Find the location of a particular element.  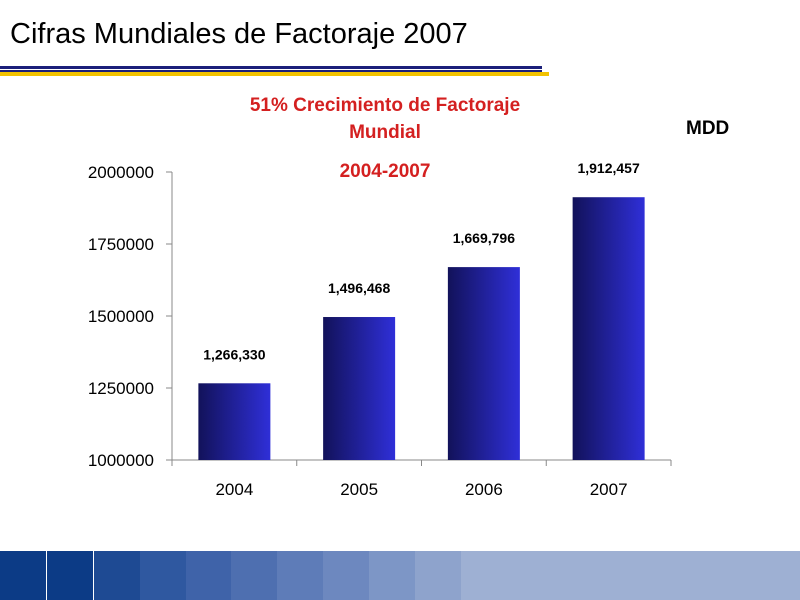

y-tick-label: 1750000 is located at coordinates (121, 244).